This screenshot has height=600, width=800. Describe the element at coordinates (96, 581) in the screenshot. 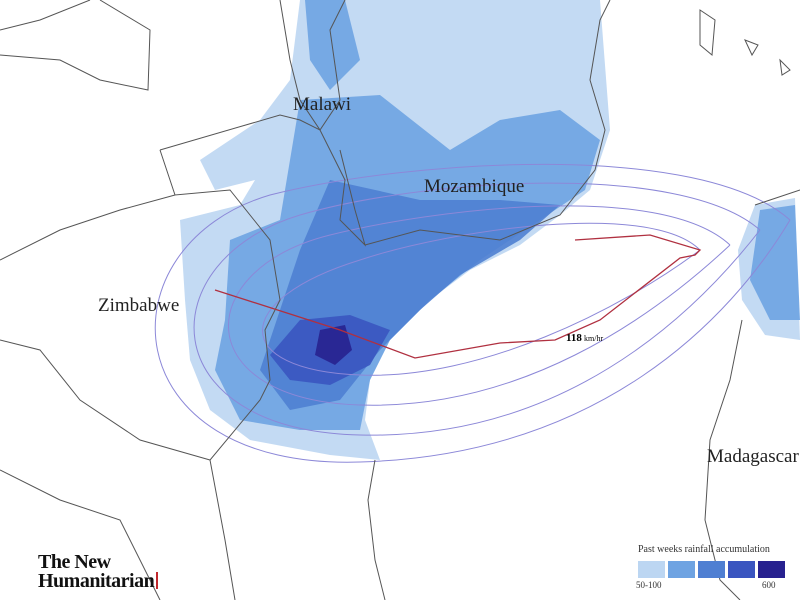

I see `logo-line: Humanitarian` at that location.